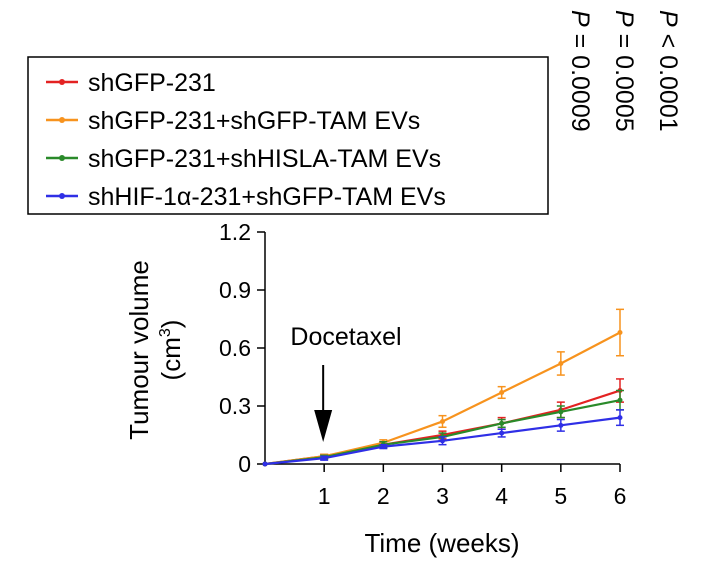 The width and height of the screenshot is (704, 570). What do you see at coordinates (345, 337) in the screenshot?
I see `docetaxel-label: Docetaxel` at bounding box center [345, 337].